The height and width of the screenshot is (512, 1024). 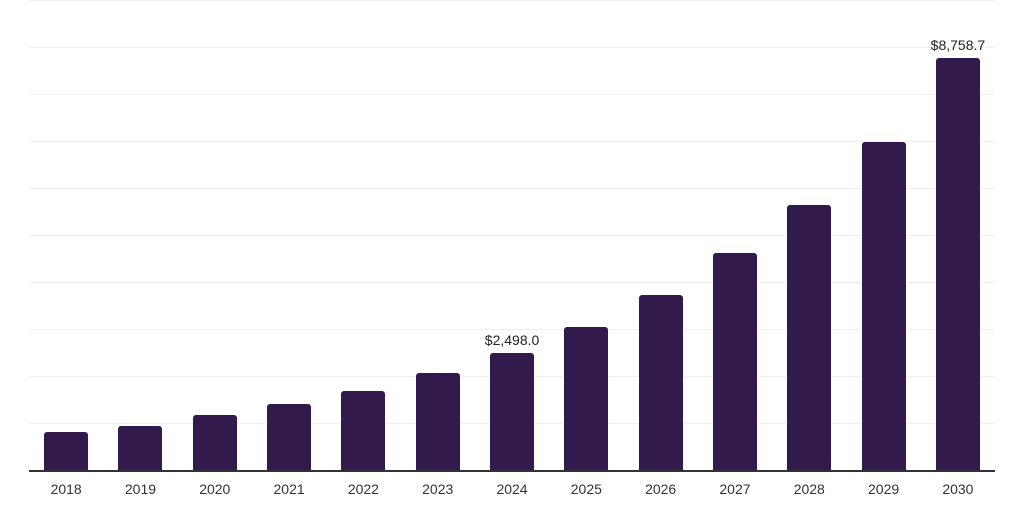 What do you see at coordinates (809, 489) in the screenshot?
I see `x-tick-label-2028: 2028` at bounding box center [809, 489].